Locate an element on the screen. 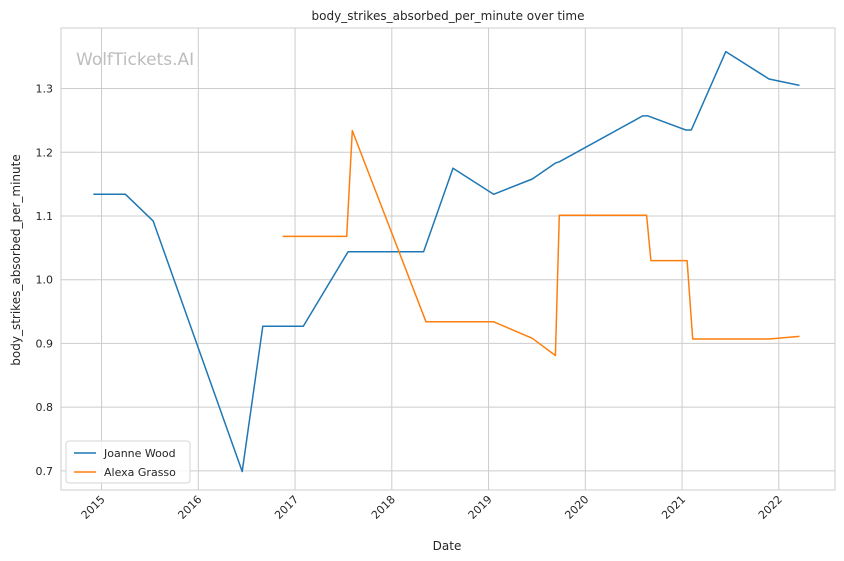 This screenshot has width=844, height=561. y-tick-label: 0.7 is located at coordinates (45, 471).